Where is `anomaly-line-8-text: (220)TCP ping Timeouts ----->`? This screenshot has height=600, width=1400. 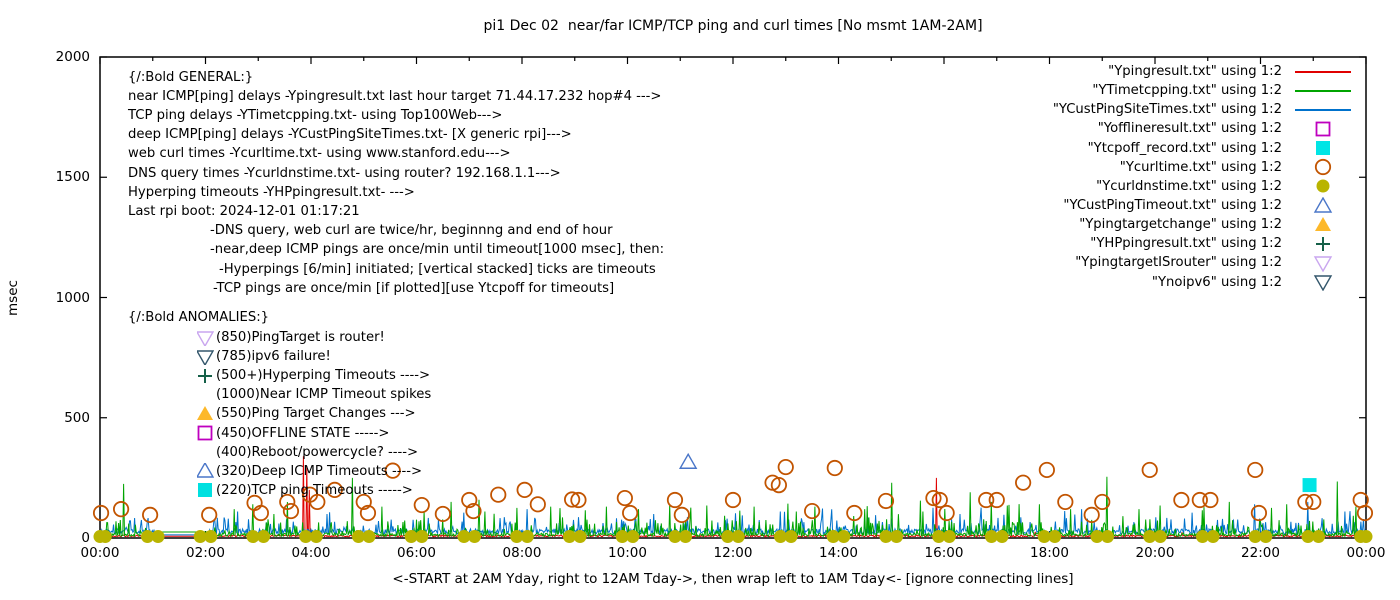
anomaly-line-8-text: (220)TCP ping Timeouts -----> is located at coordinates (314, 490).